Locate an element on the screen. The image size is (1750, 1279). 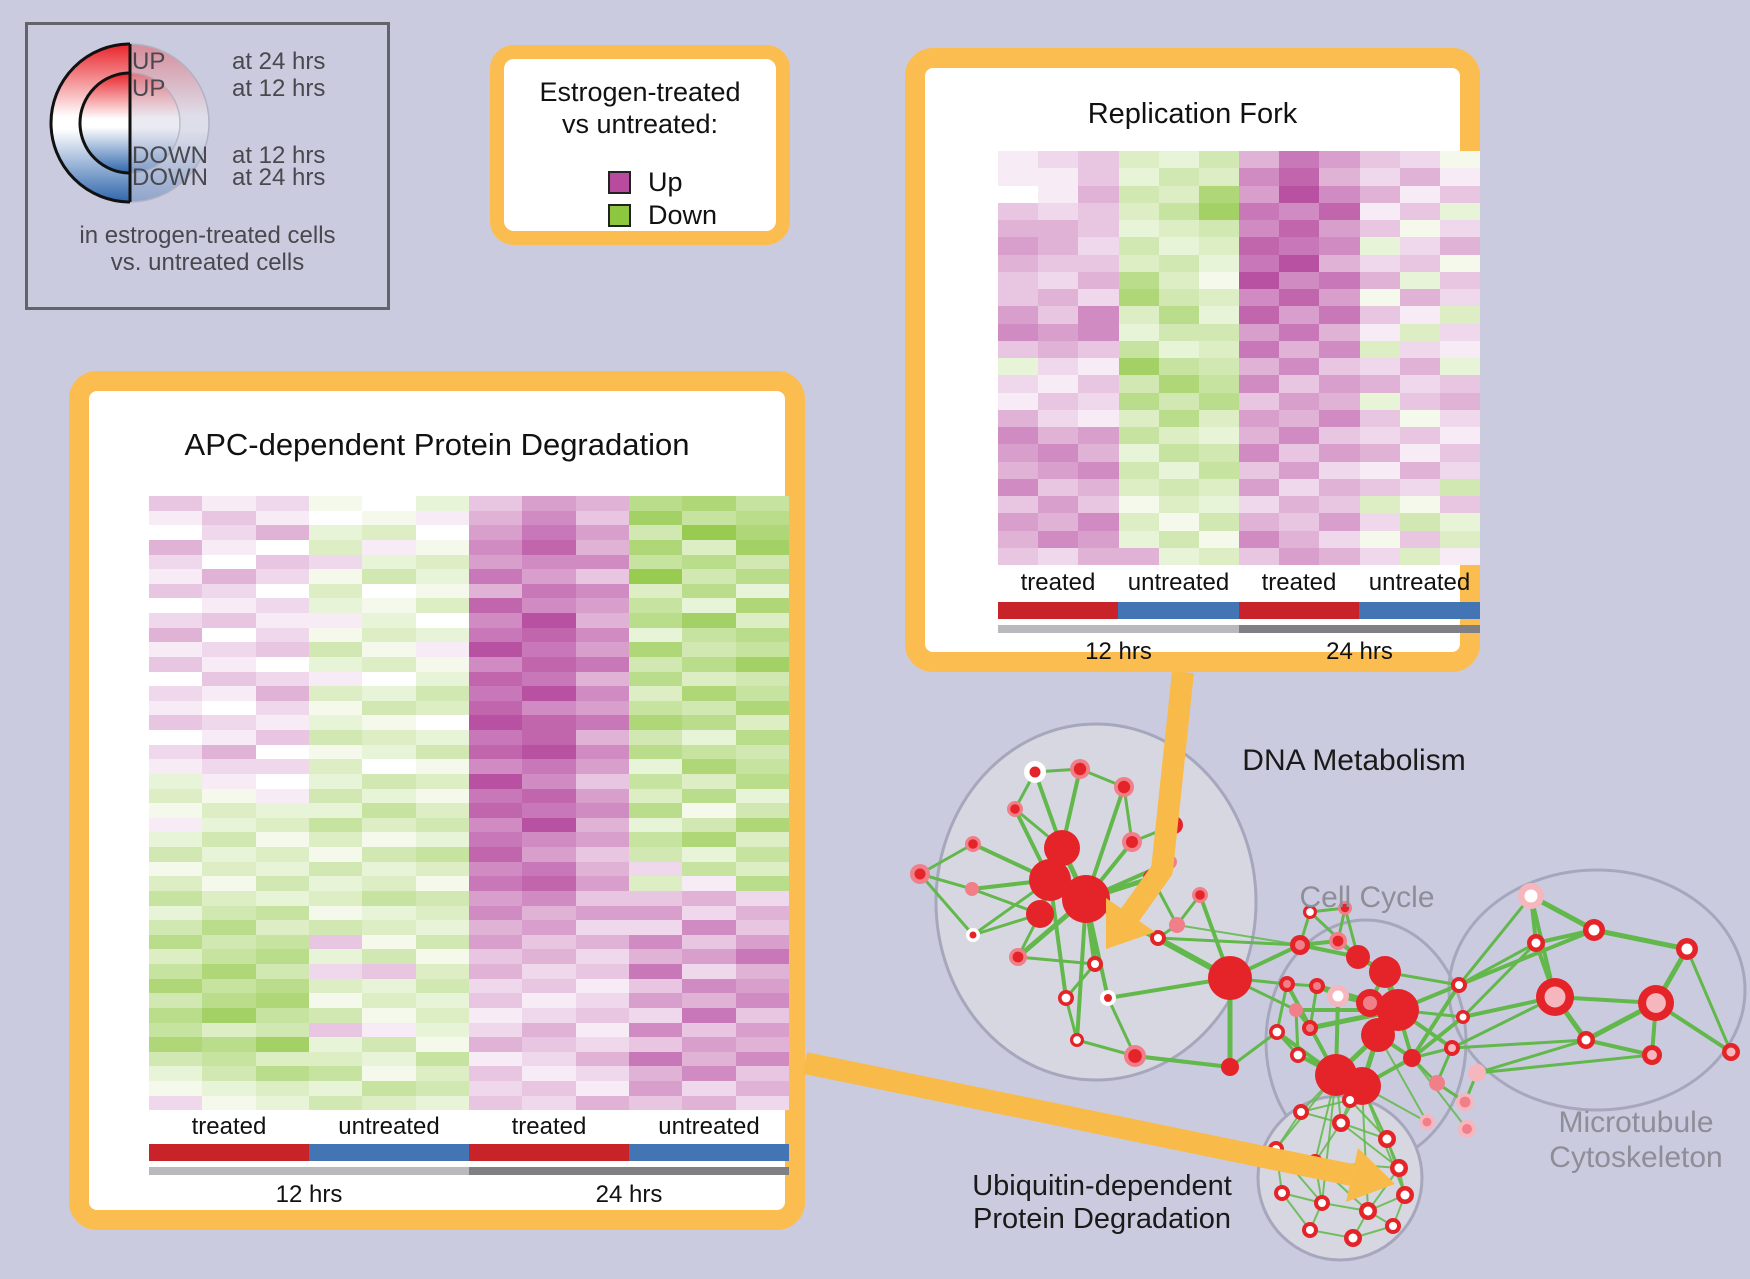
apc-12hrs-bar is located at coordinates (309, 1171).